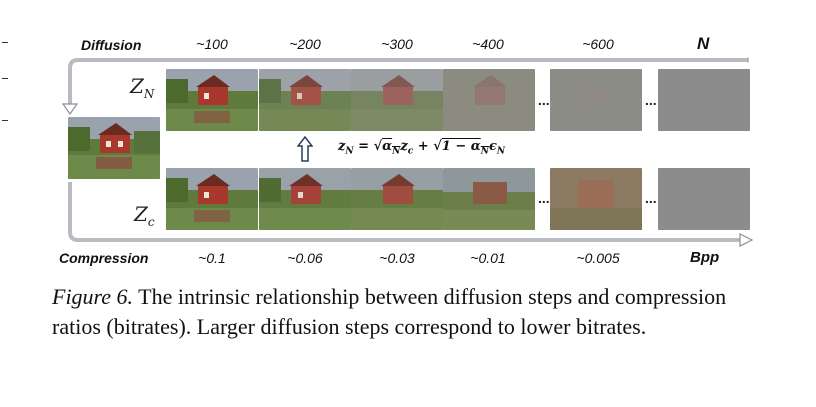  Describe the element at coordinates (705, 257) in the screenshot. I see `bitrate-unit: Bpp` at that location.